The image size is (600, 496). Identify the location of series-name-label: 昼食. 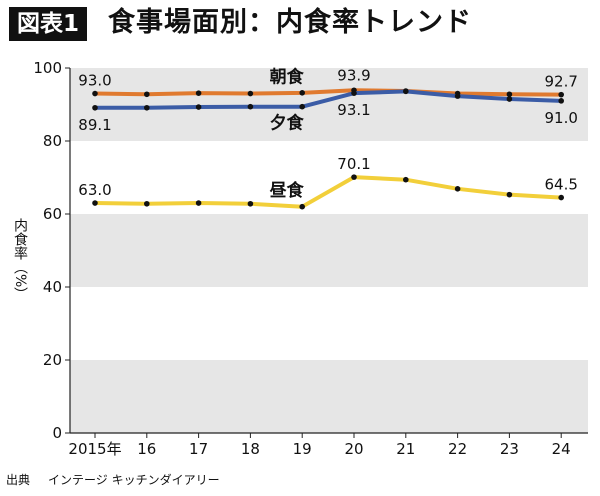
(287, 190).